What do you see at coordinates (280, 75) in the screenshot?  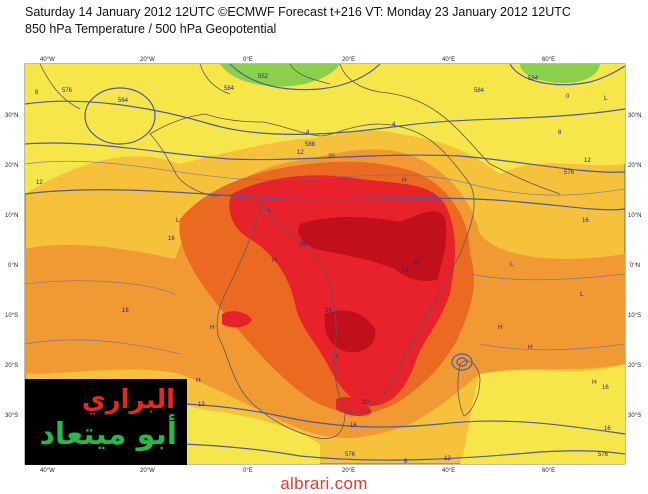 I see `temp-patch-green-north` at bounding box center [280, 75].